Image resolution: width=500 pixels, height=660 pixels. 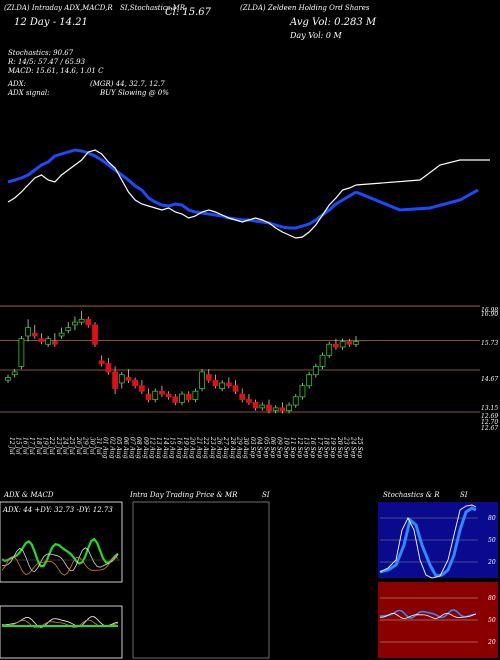 I want to click on date-tick-label: 01 Aug, so click(x=105, y=448).